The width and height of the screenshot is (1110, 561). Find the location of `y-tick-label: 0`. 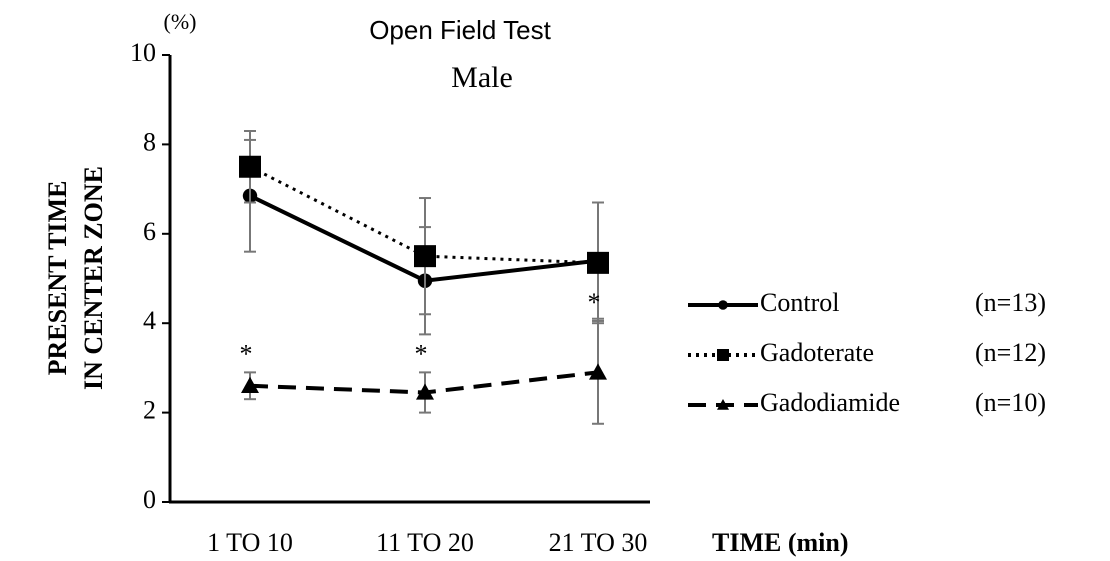

y-tick-label: 0 is located at coordinates (149, 499).